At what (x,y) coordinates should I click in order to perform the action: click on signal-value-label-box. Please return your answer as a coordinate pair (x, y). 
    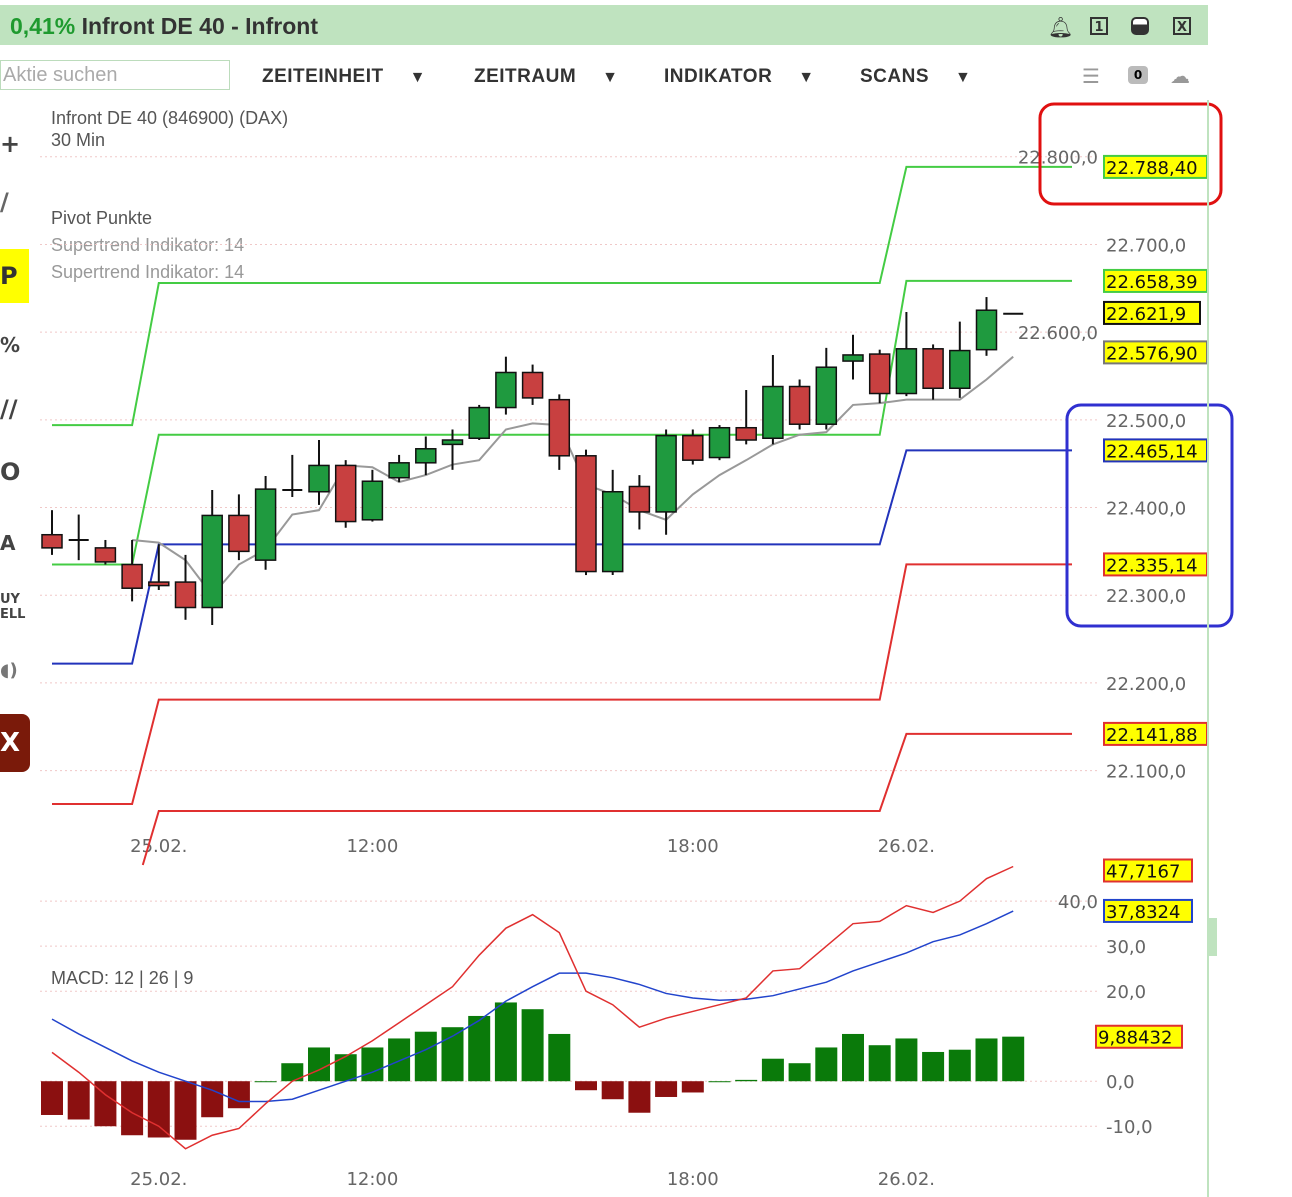
    Looking at the image, I should click on (1148, 910).